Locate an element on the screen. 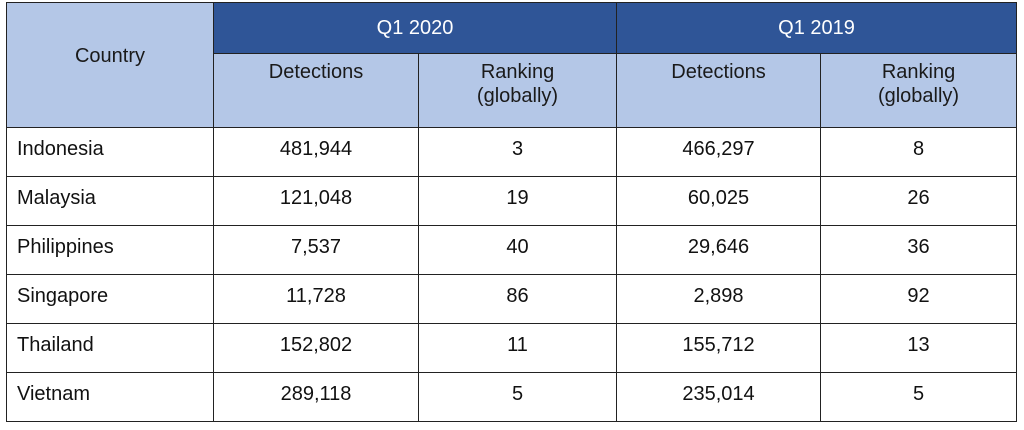 The height and width of the screenshot is (430, 1024). ranking-2019-cell: 13 is located at coordinates (919, 348).